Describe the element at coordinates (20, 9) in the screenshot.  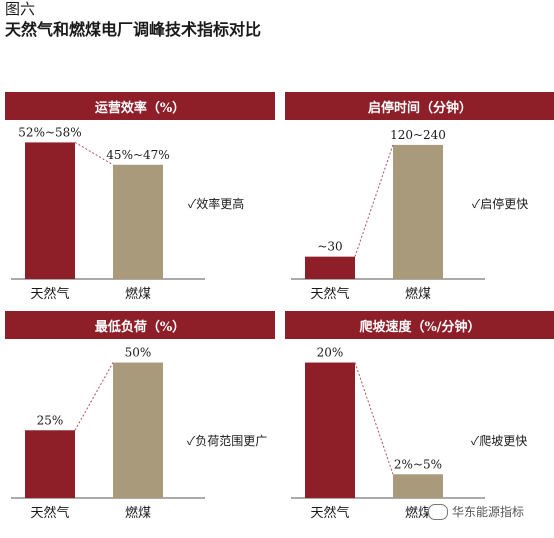
I see `figure-label: 图六` at that location.